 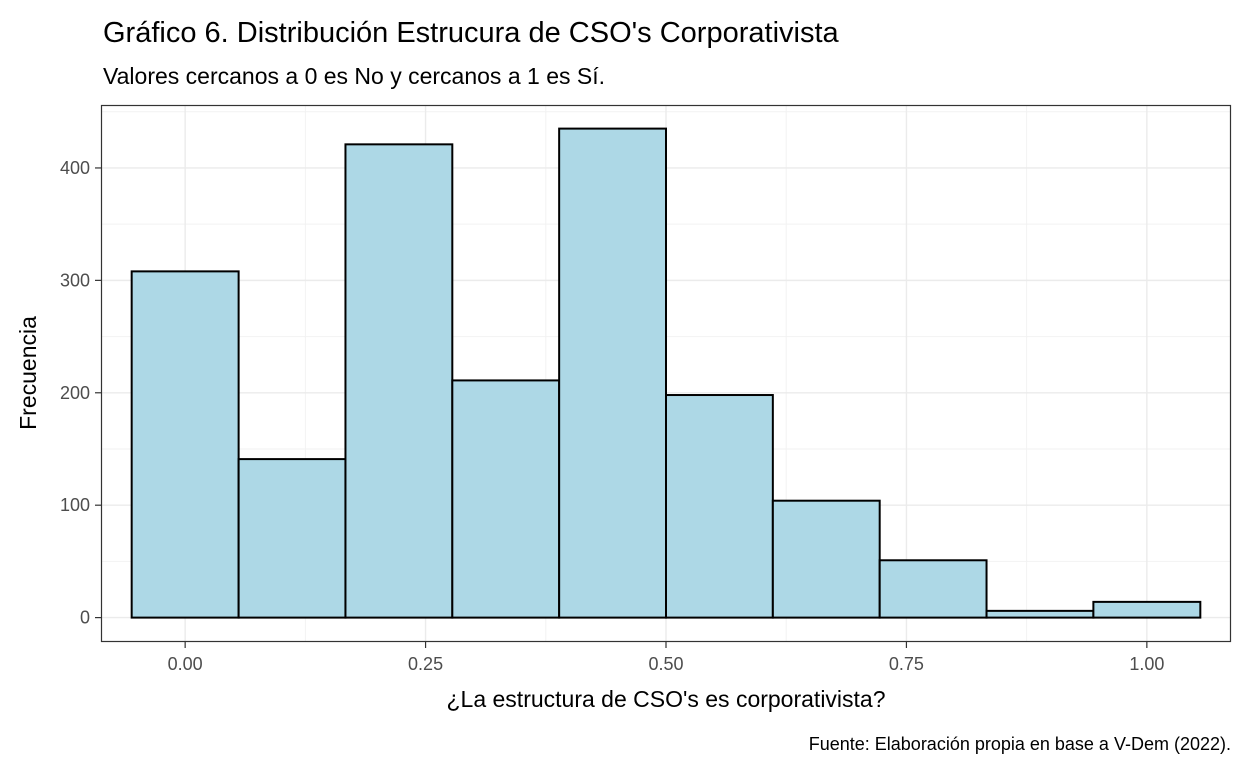 I want to click on x-tick-label: 0.25, so click(x=425, y=664).